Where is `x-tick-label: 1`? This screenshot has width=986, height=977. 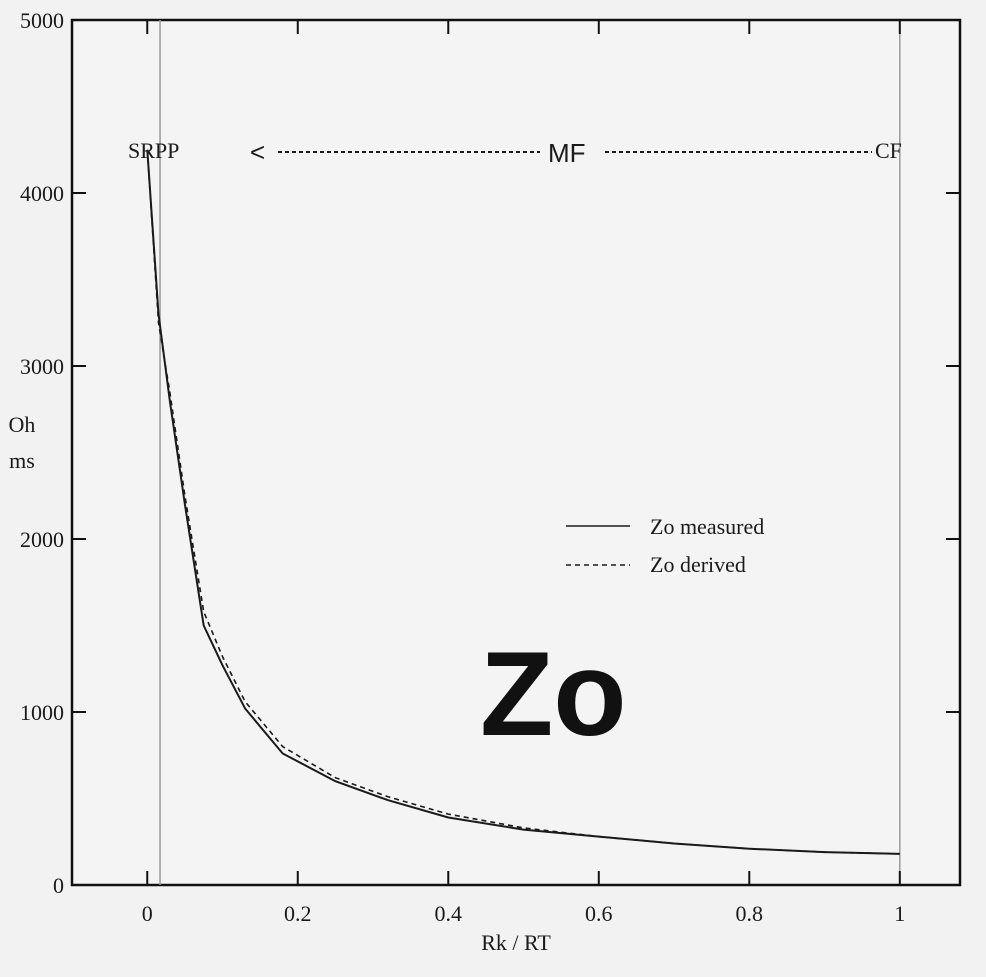 x-tick-label: 1 is located at coordinates (899, 913).